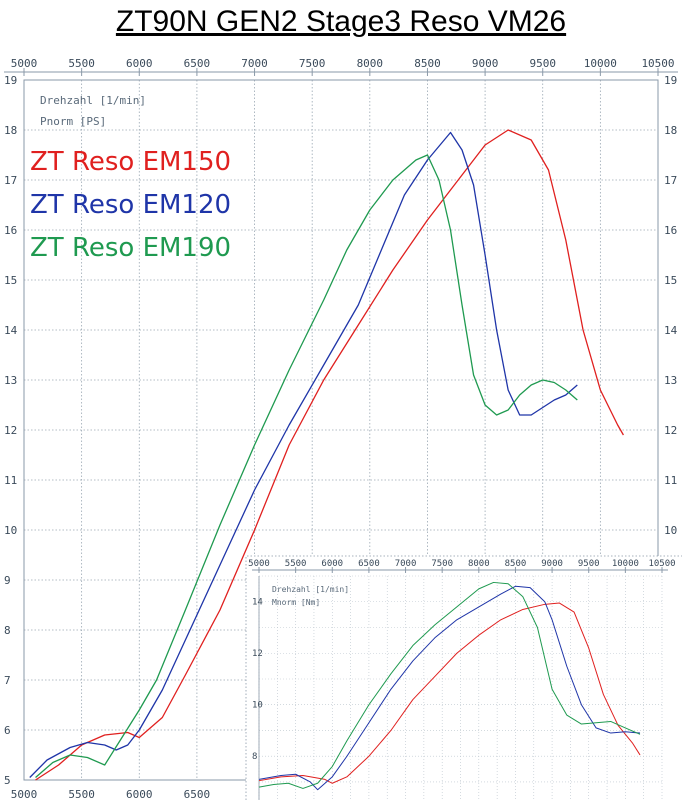  Describe the element at coordinates (10, 180) in the screenshot. I see `y-tick-label-left: 17` at that location.